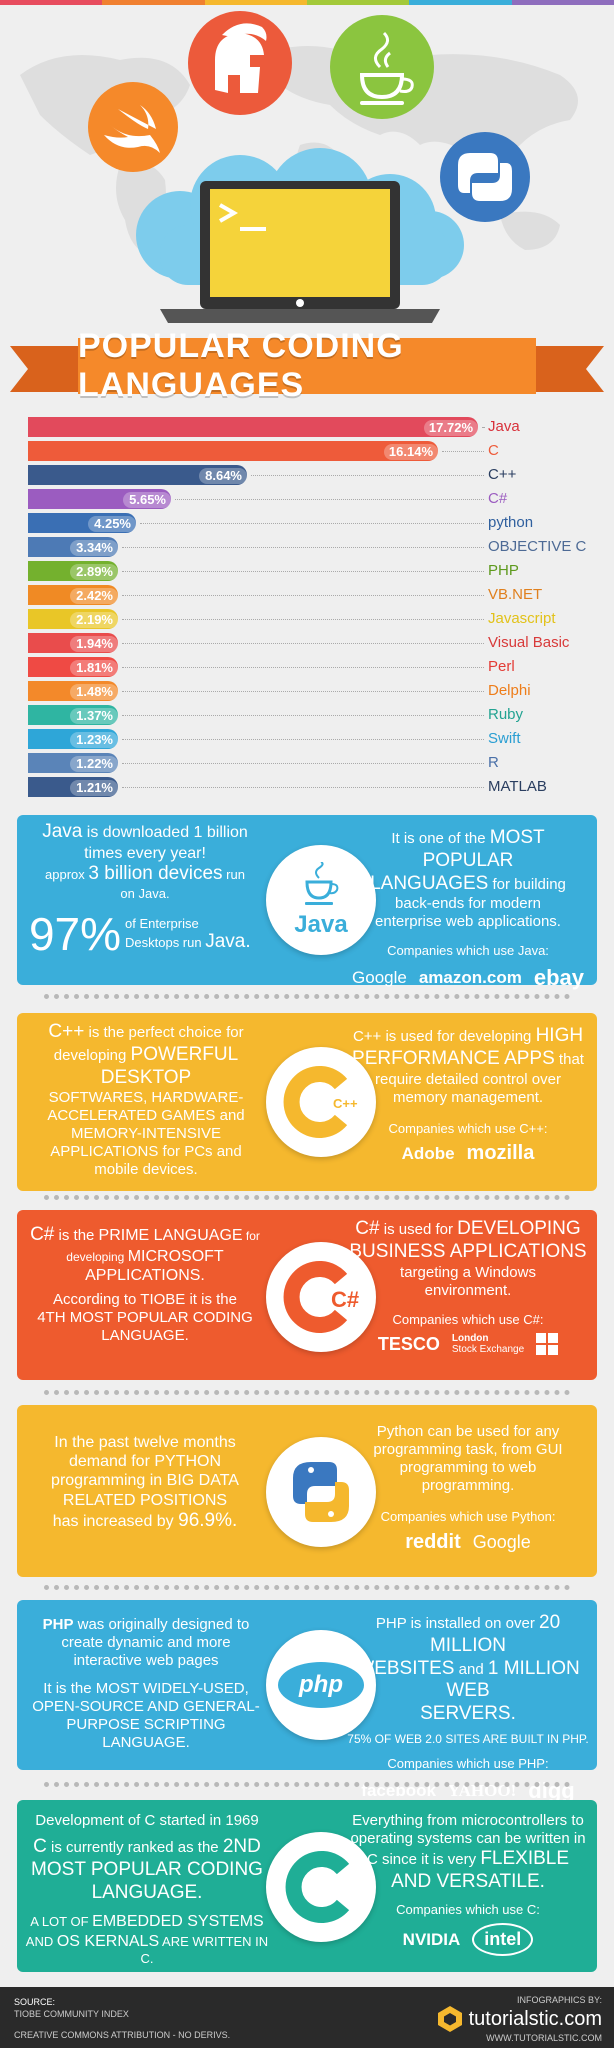 The width and height of the screenshot is (614, 2048). I want to click on chart-row: 3.34% OBJECTIVE C, so click(308, 547).